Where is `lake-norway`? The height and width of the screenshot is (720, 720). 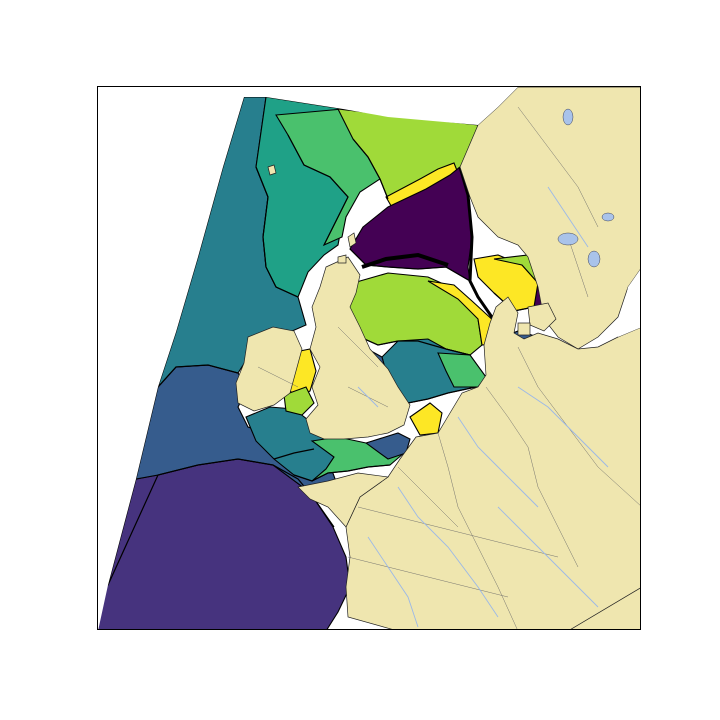 lake-norway is located at coordinates (568, 117).